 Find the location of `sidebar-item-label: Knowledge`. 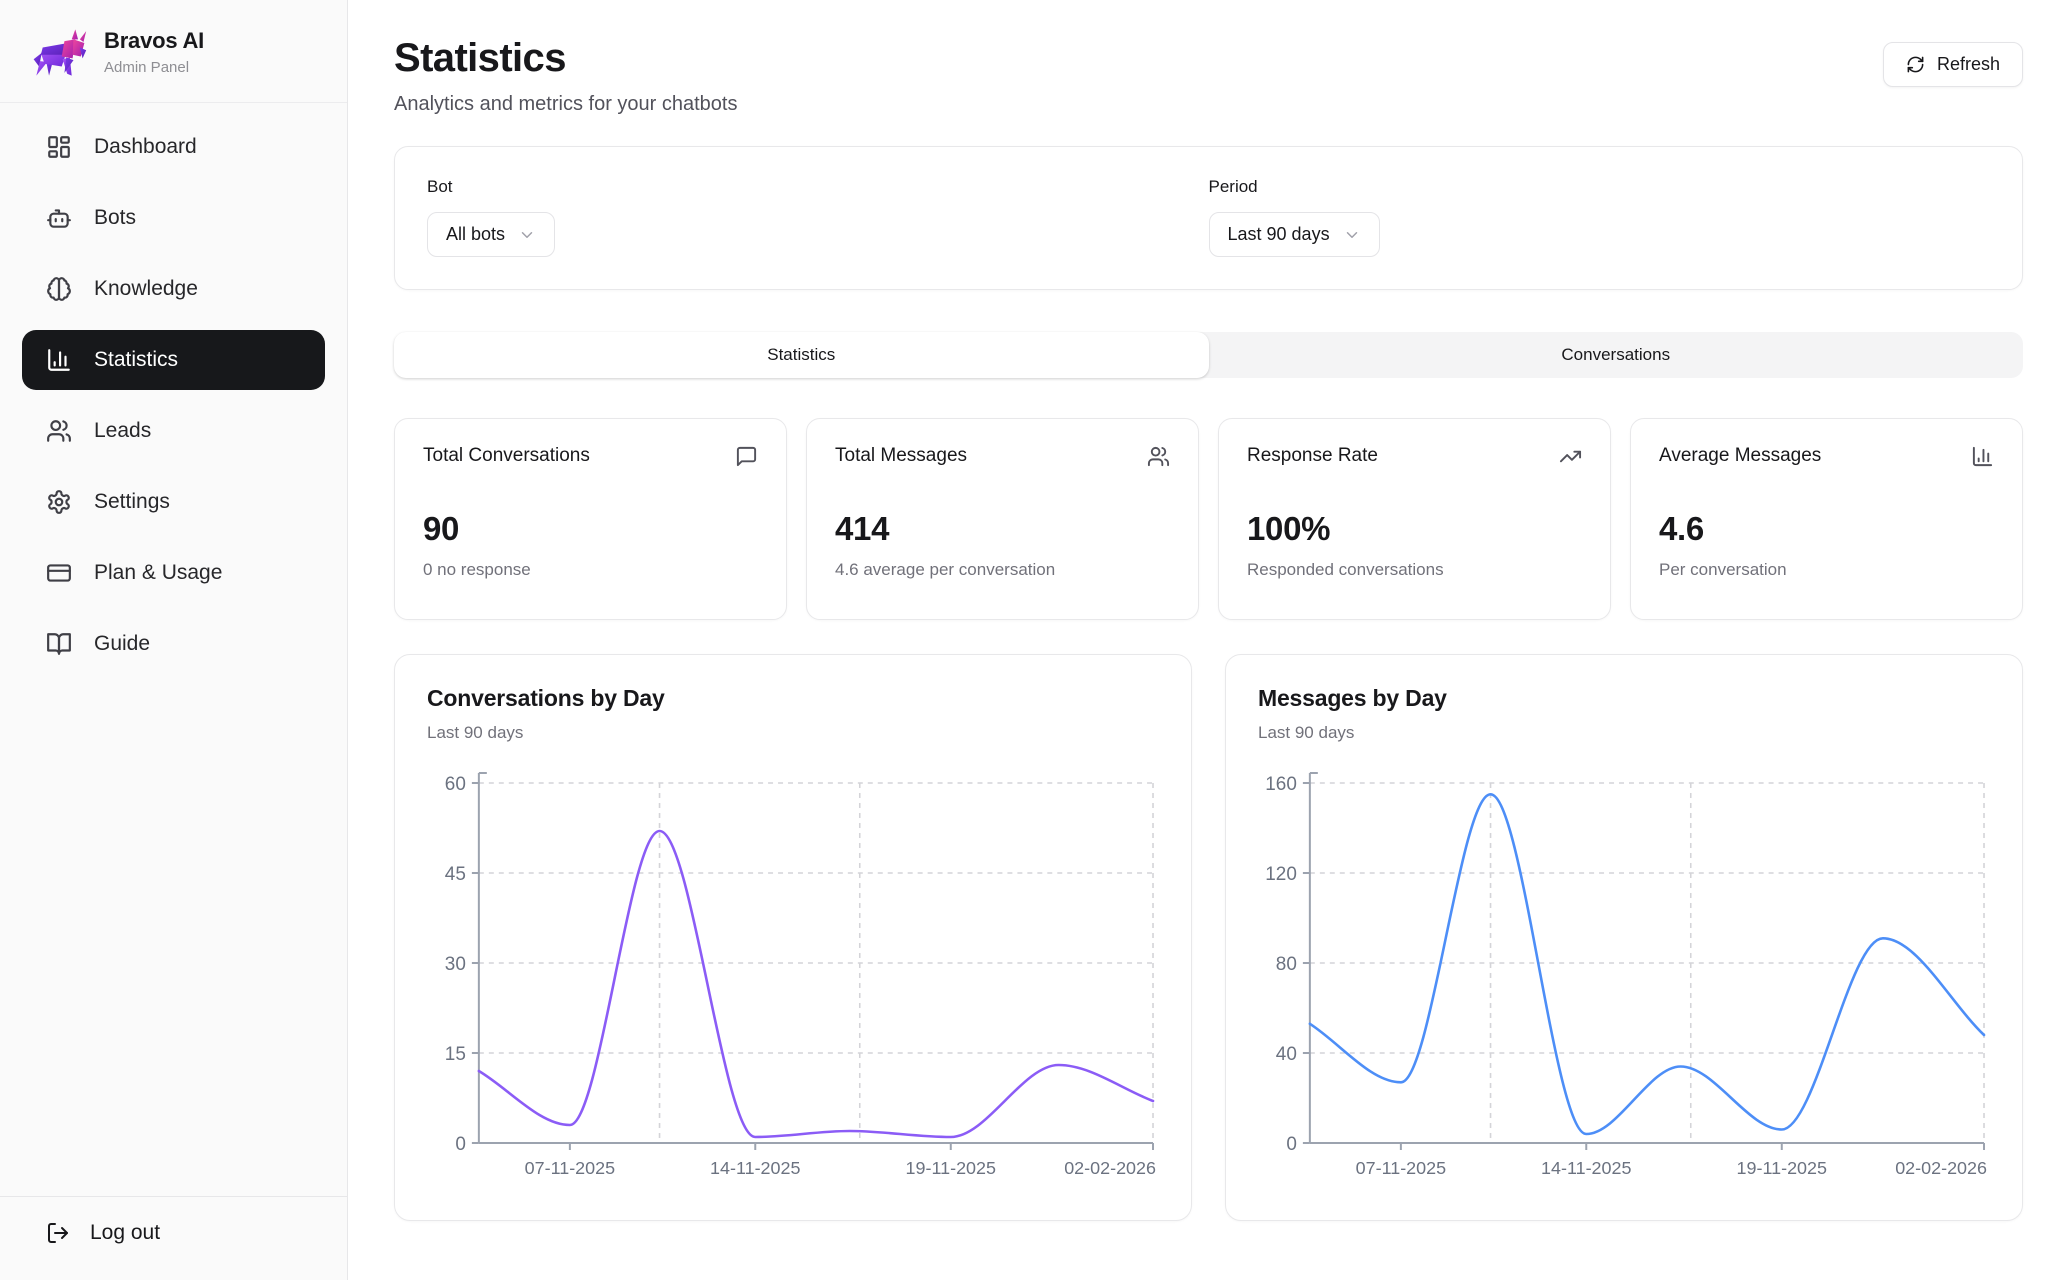

sidebar-item-label: Knowledge is located at coordinates (146, 288).